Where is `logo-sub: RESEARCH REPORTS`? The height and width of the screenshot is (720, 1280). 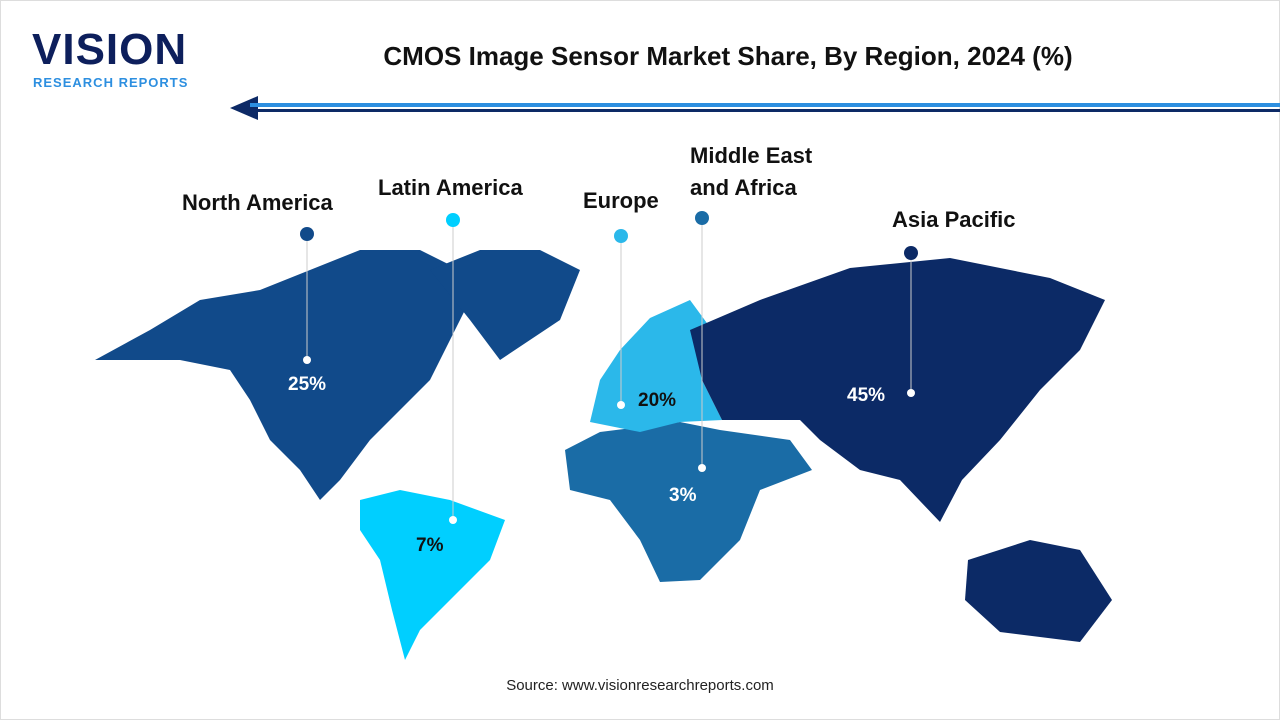
logo-sub: RESEARCH REPORTS is located at coordinates (111, 82).